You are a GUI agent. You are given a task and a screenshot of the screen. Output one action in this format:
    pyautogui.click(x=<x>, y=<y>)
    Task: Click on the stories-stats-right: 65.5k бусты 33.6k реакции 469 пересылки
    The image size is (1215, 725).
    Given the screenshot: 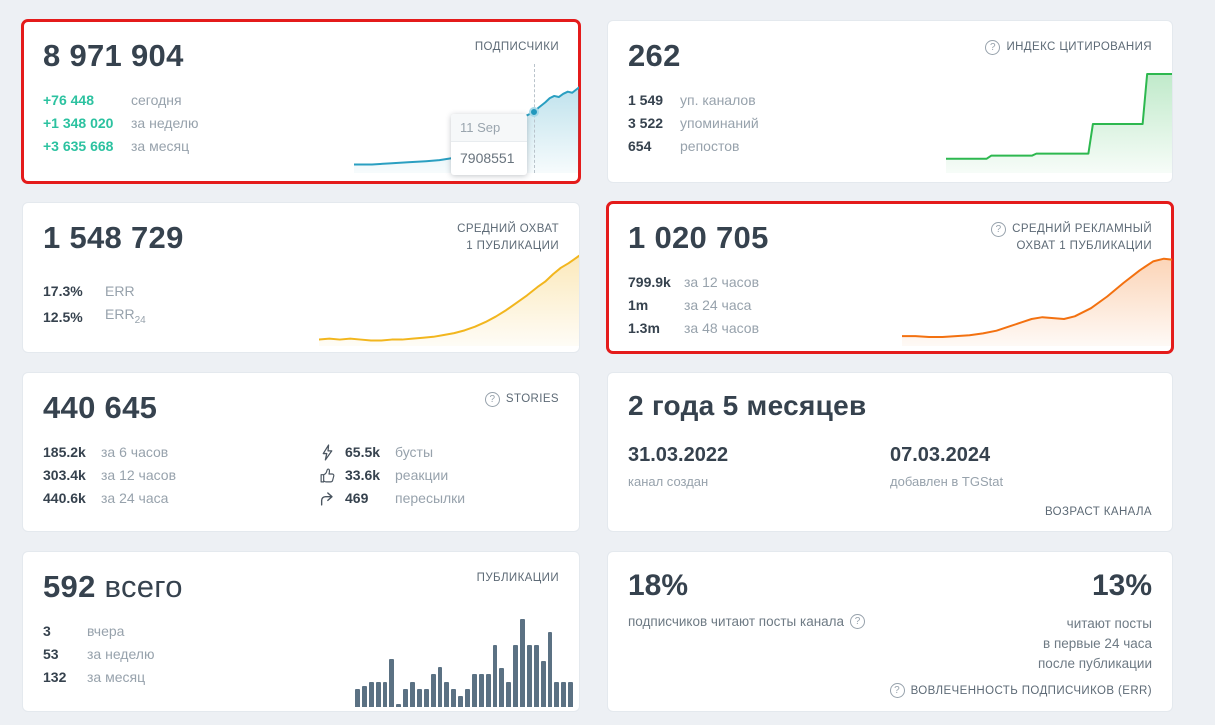 What is the action you would take?
    pyautogui.click(x=392, y=475)
    